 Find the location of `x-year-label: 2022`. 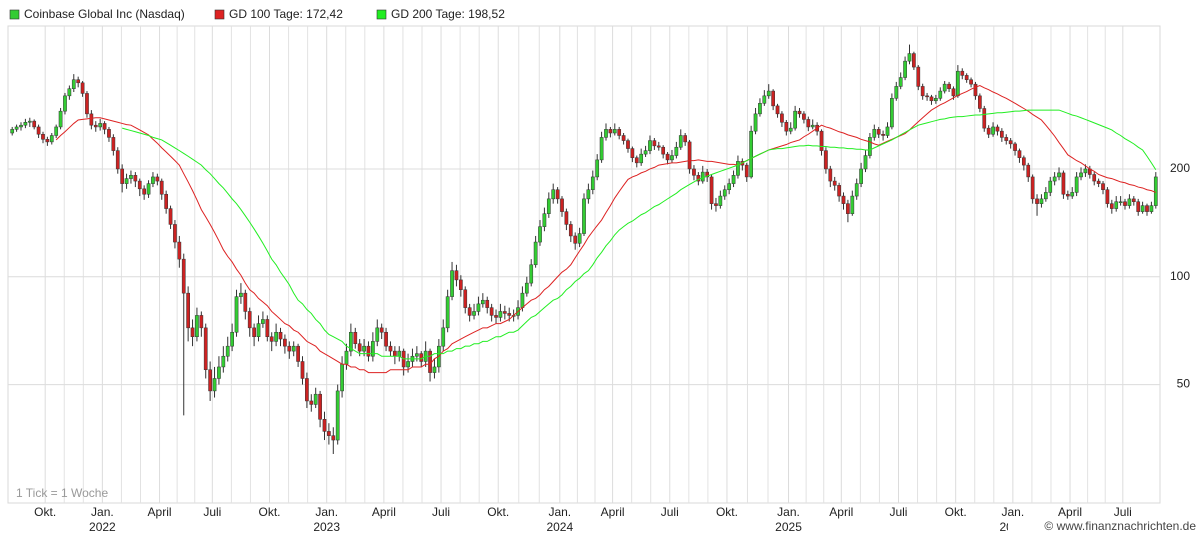

x-year-label: 2022 is located at coordinates (102, 527).